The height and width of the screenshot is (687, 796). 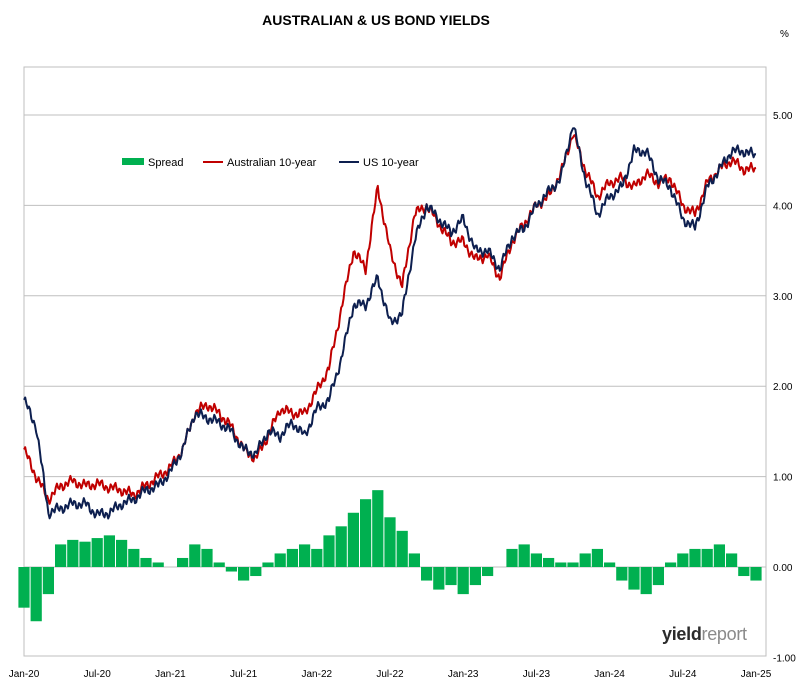 What do you see at coordinates (783, 116) in the screenshot?
I see `y-tick-label: 5.00` at bounding box center [783, 116].